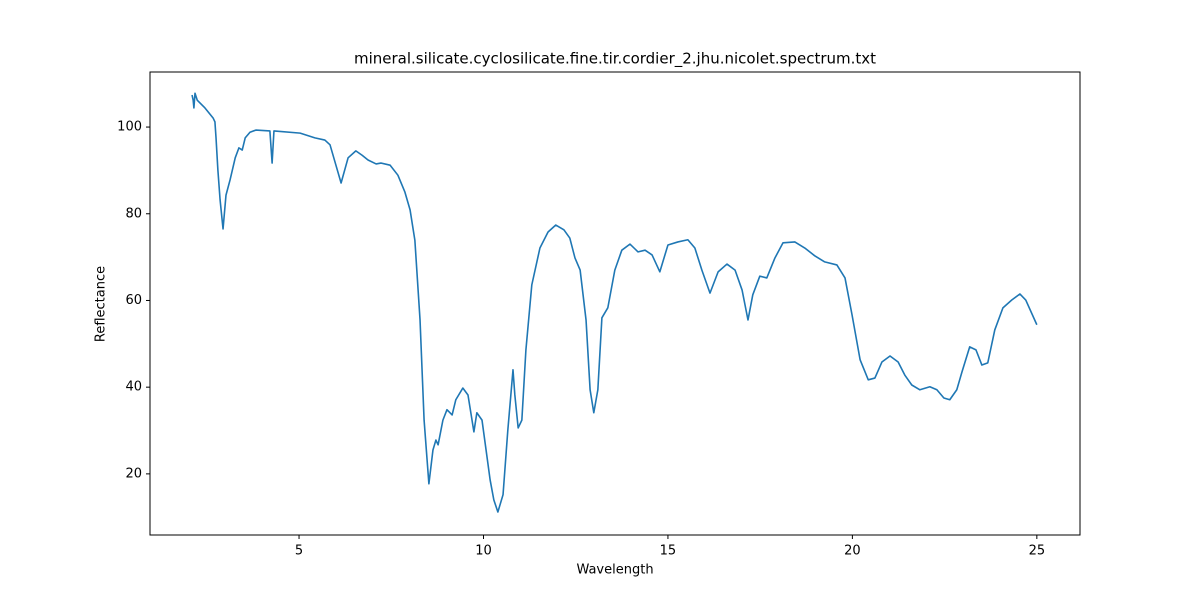 The height and width of the screenshot is (600, 1200). What do you see at coordinates (668, 551) in the screenshot?
I see `x-tick-label: 15` at bounding box center [668, 551].